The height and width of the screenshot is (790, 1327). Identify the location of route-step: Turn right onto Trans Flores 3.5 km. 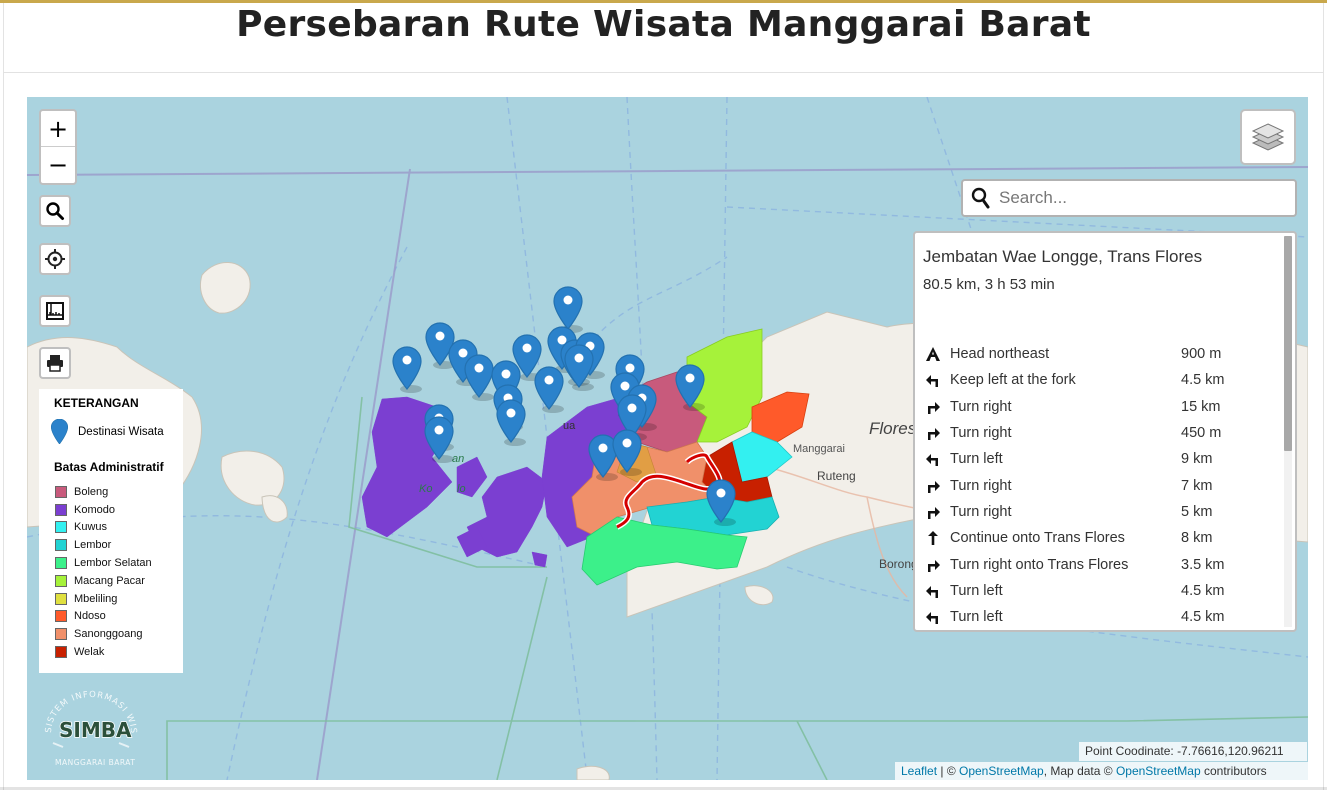
(1098, 564).